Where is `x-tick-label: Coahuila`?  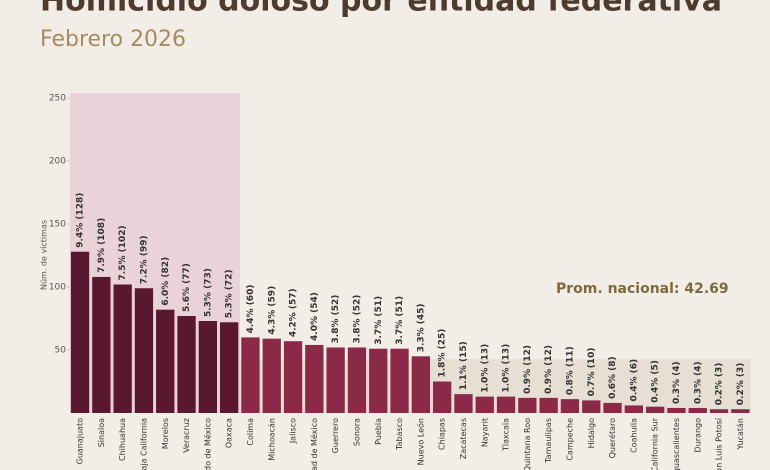
x-tick-label: Coahuila is located at coordinates (633, 435).